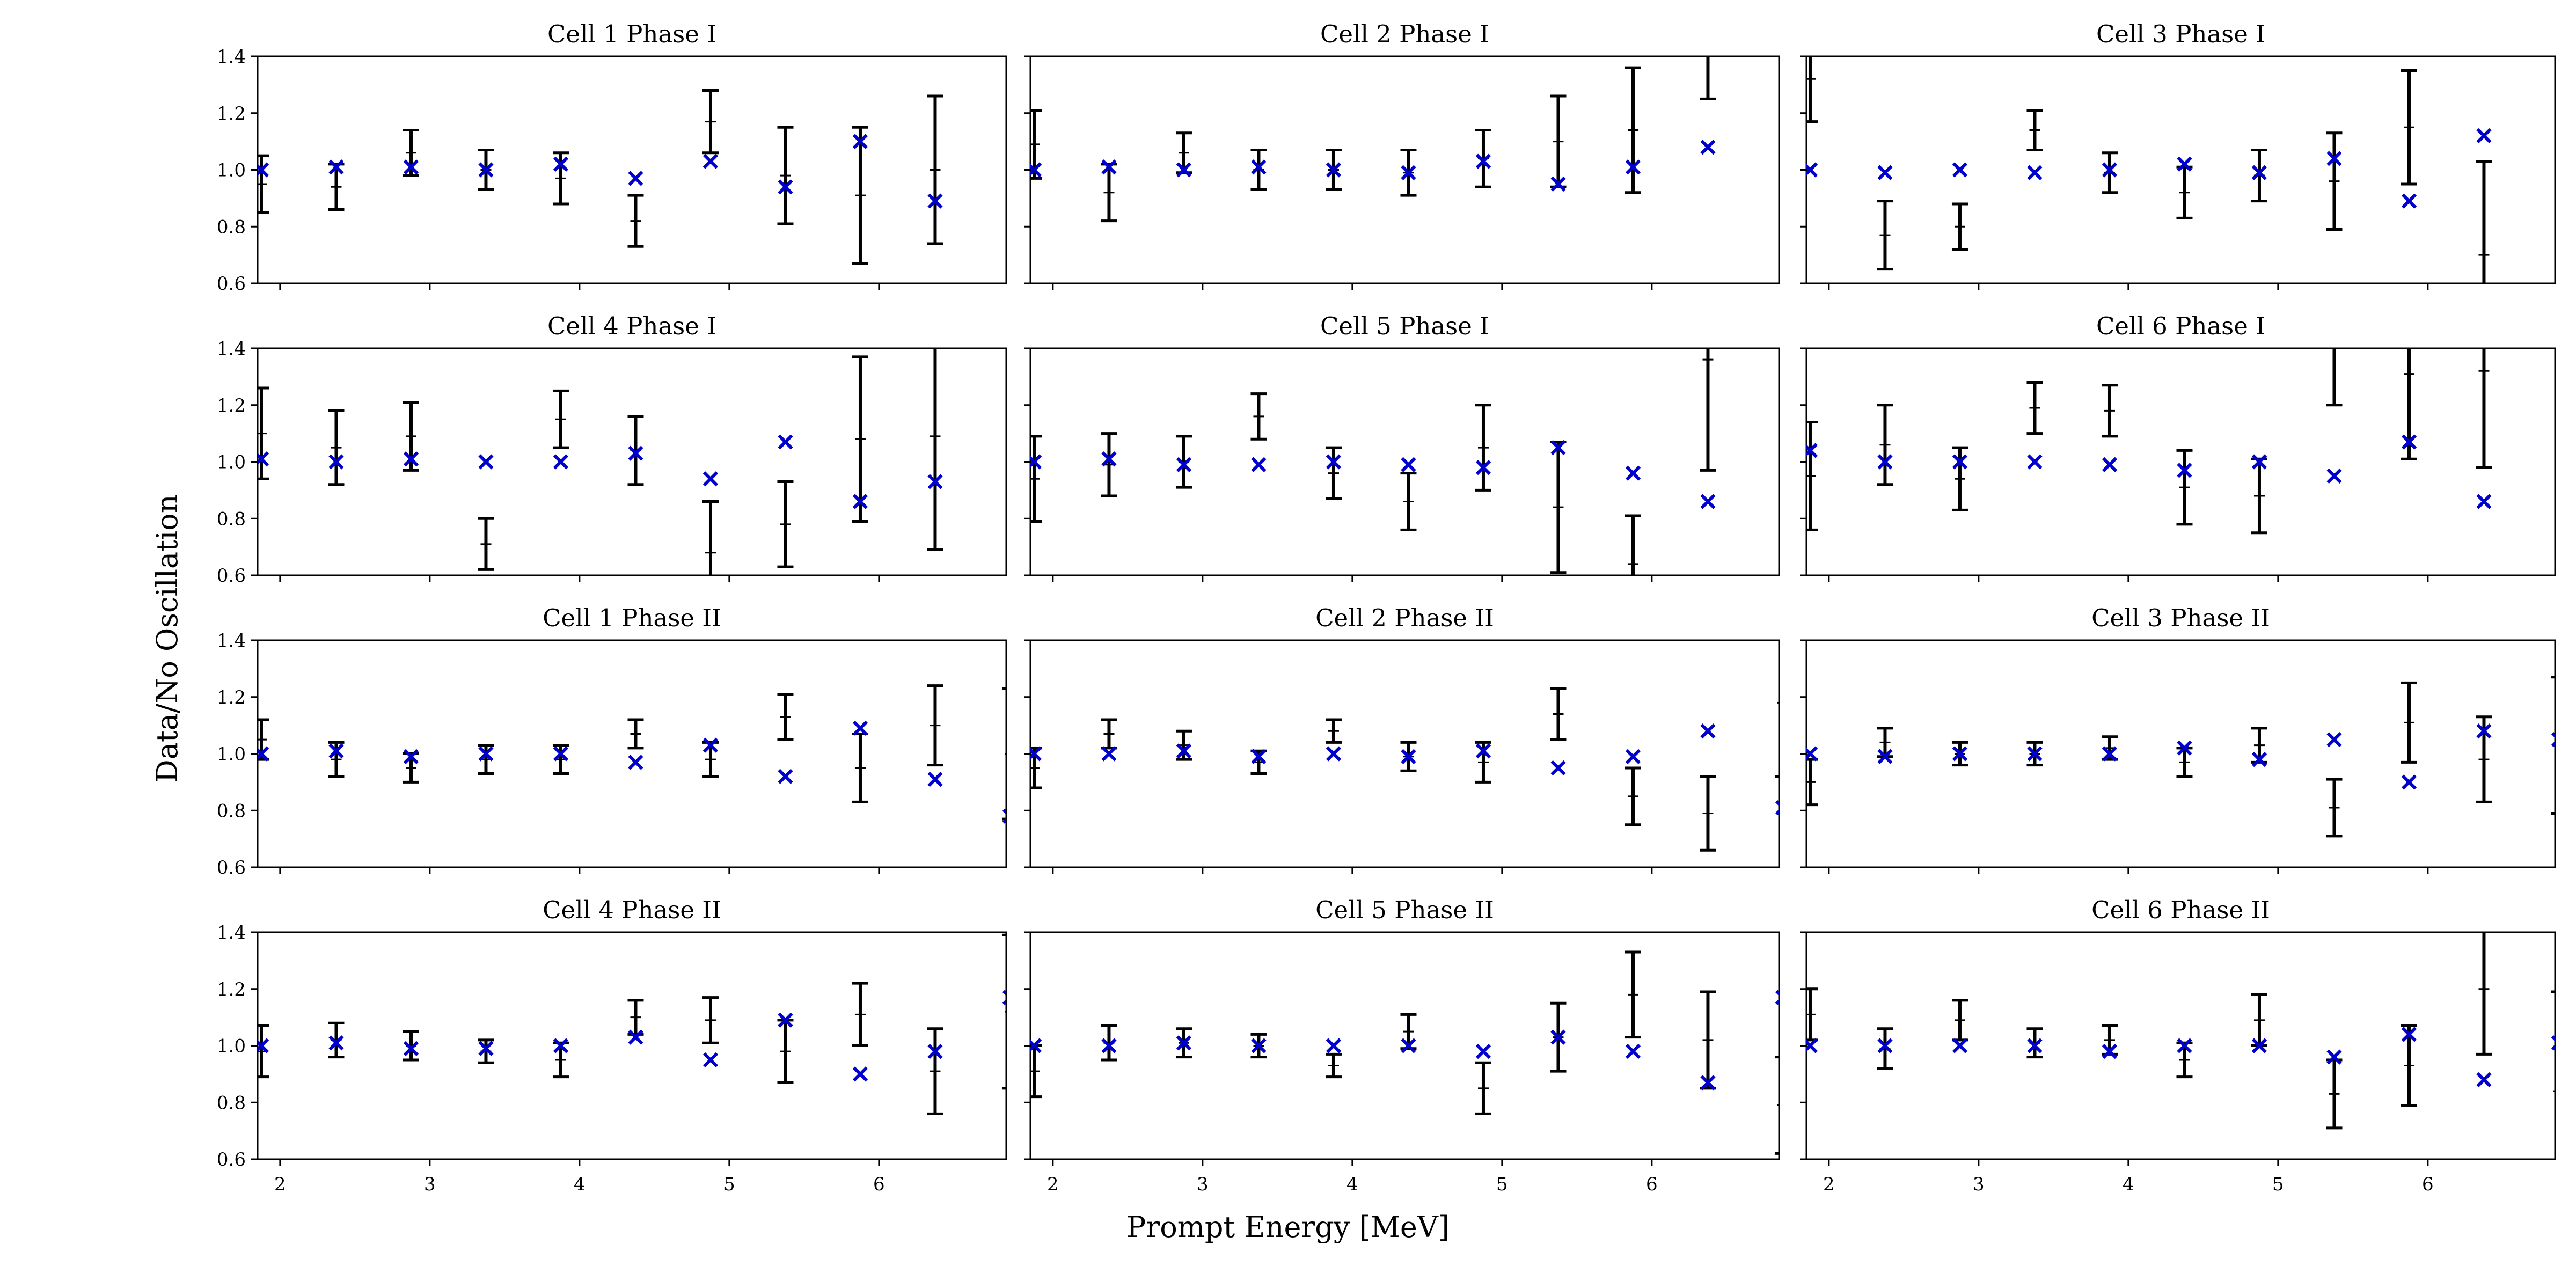  What do you see at coordinates (1404, 34) in the screenshot?
I see `panel-title: Cell 2 Phase I` at bounding box center [1404, 34].